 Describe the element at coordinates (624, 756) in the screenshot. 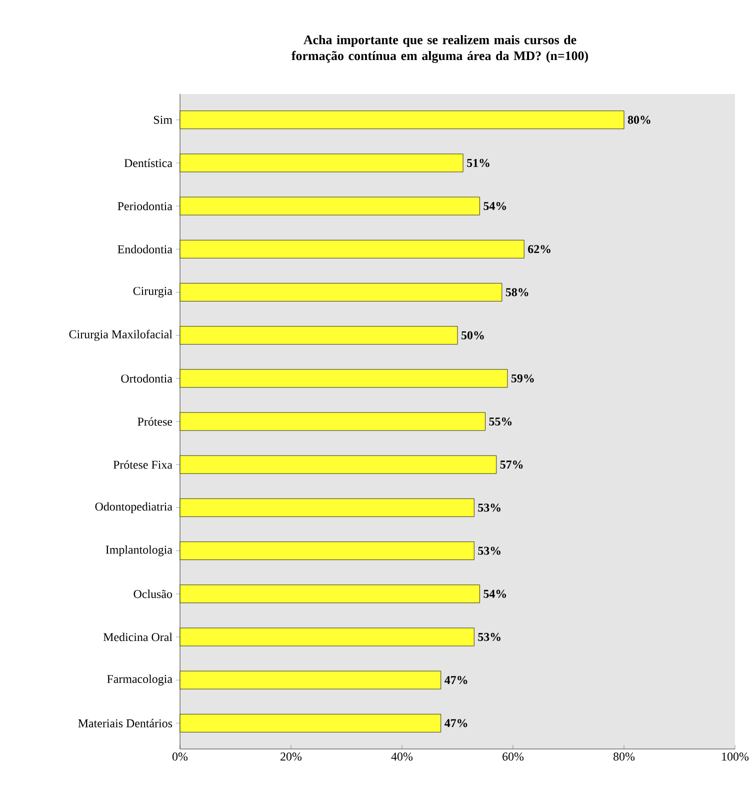

I see `x-tick-label: 80%` at that location.